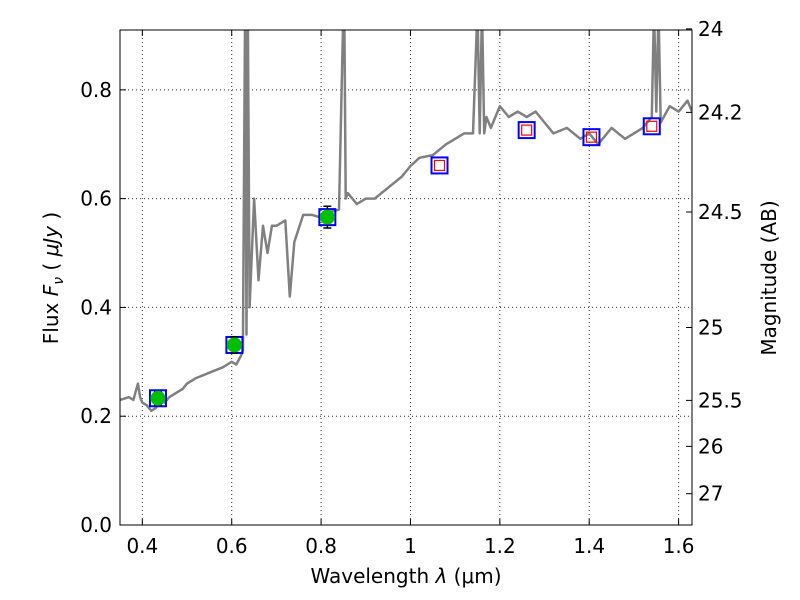 The height and width of the screenshot is (600, 800). I want to click on y-tick-label: 0.4, so click(96, 307).